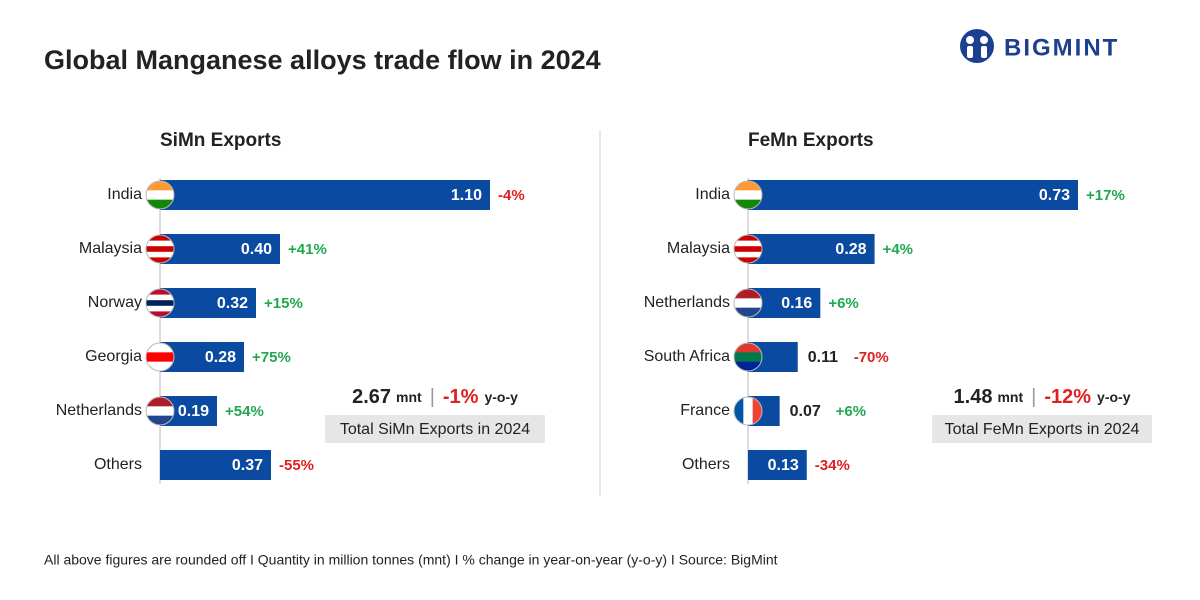 The height and width of the screenshot is (600, 1200). Describe the element at coordinates (244, 411) in the screenshot. I see `change-label: +54%` at that location.